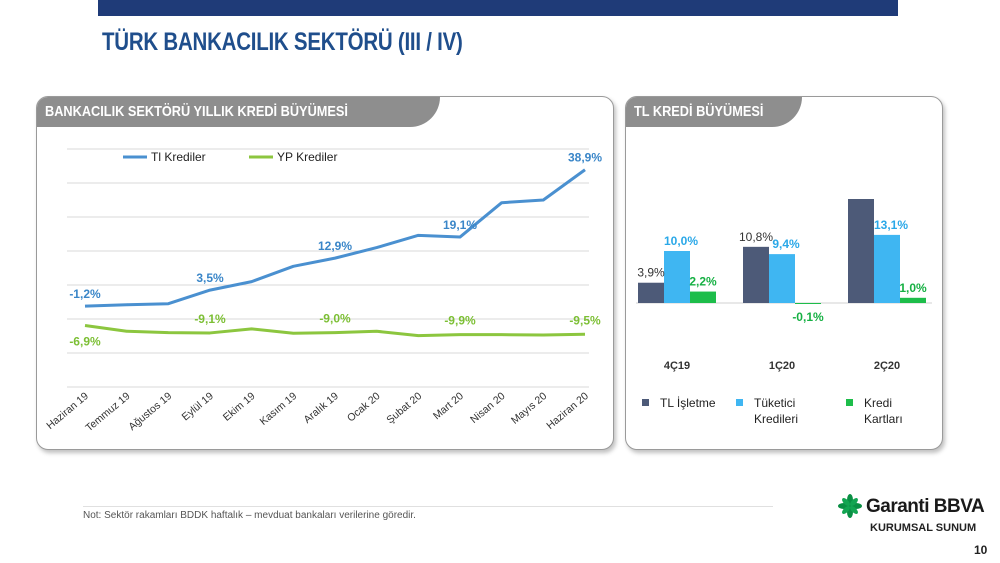 This screenshot has width=1000, height=563. I want to click on x-tick-label: 2Ç20, so click(887, 366).